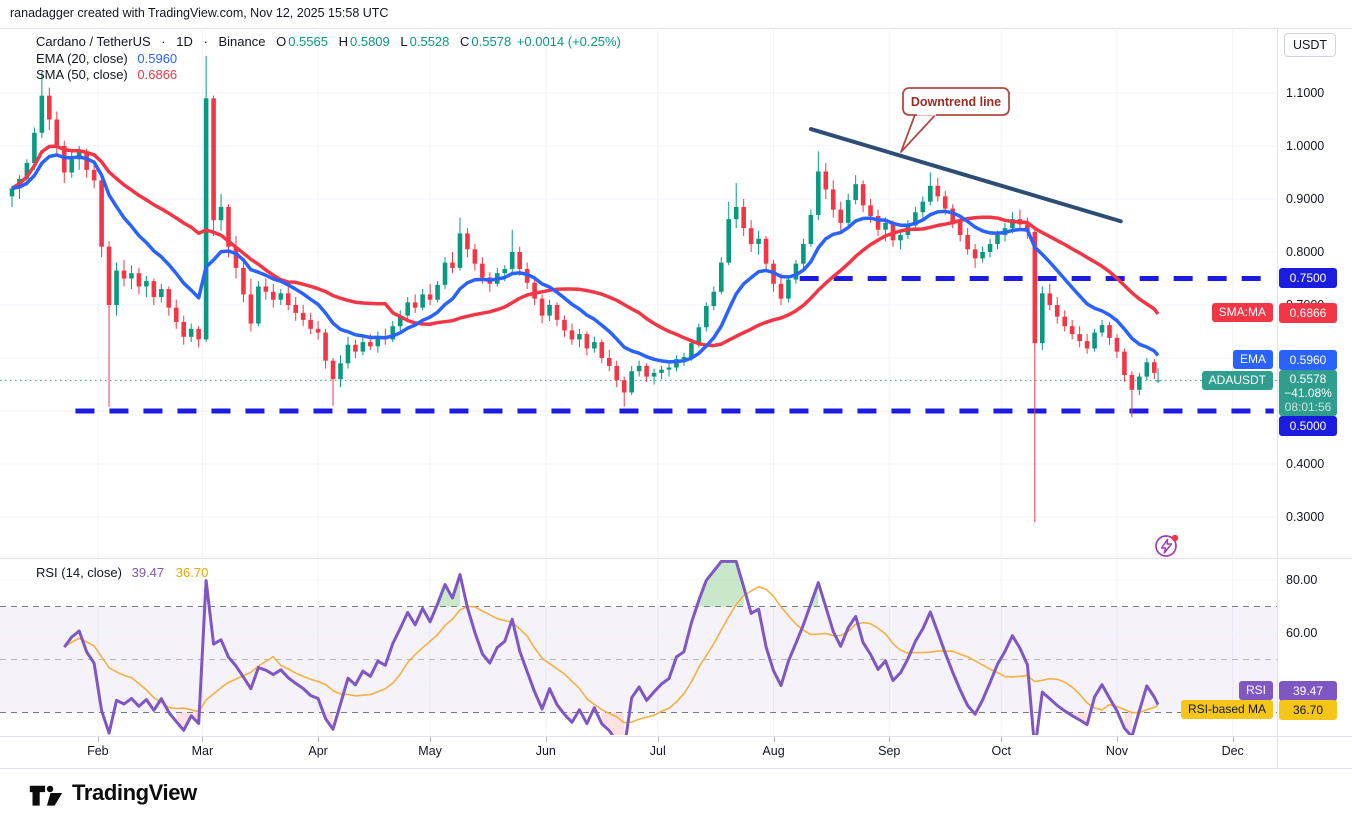 The width and height of the screenshot is (1352, 826). I want to click on open-value: 0.5565, so click(308, 41).